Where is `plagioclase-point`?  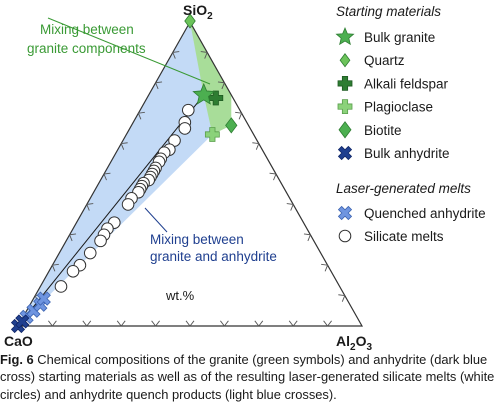 plagioclase-point is located at coordinates (212, 134).